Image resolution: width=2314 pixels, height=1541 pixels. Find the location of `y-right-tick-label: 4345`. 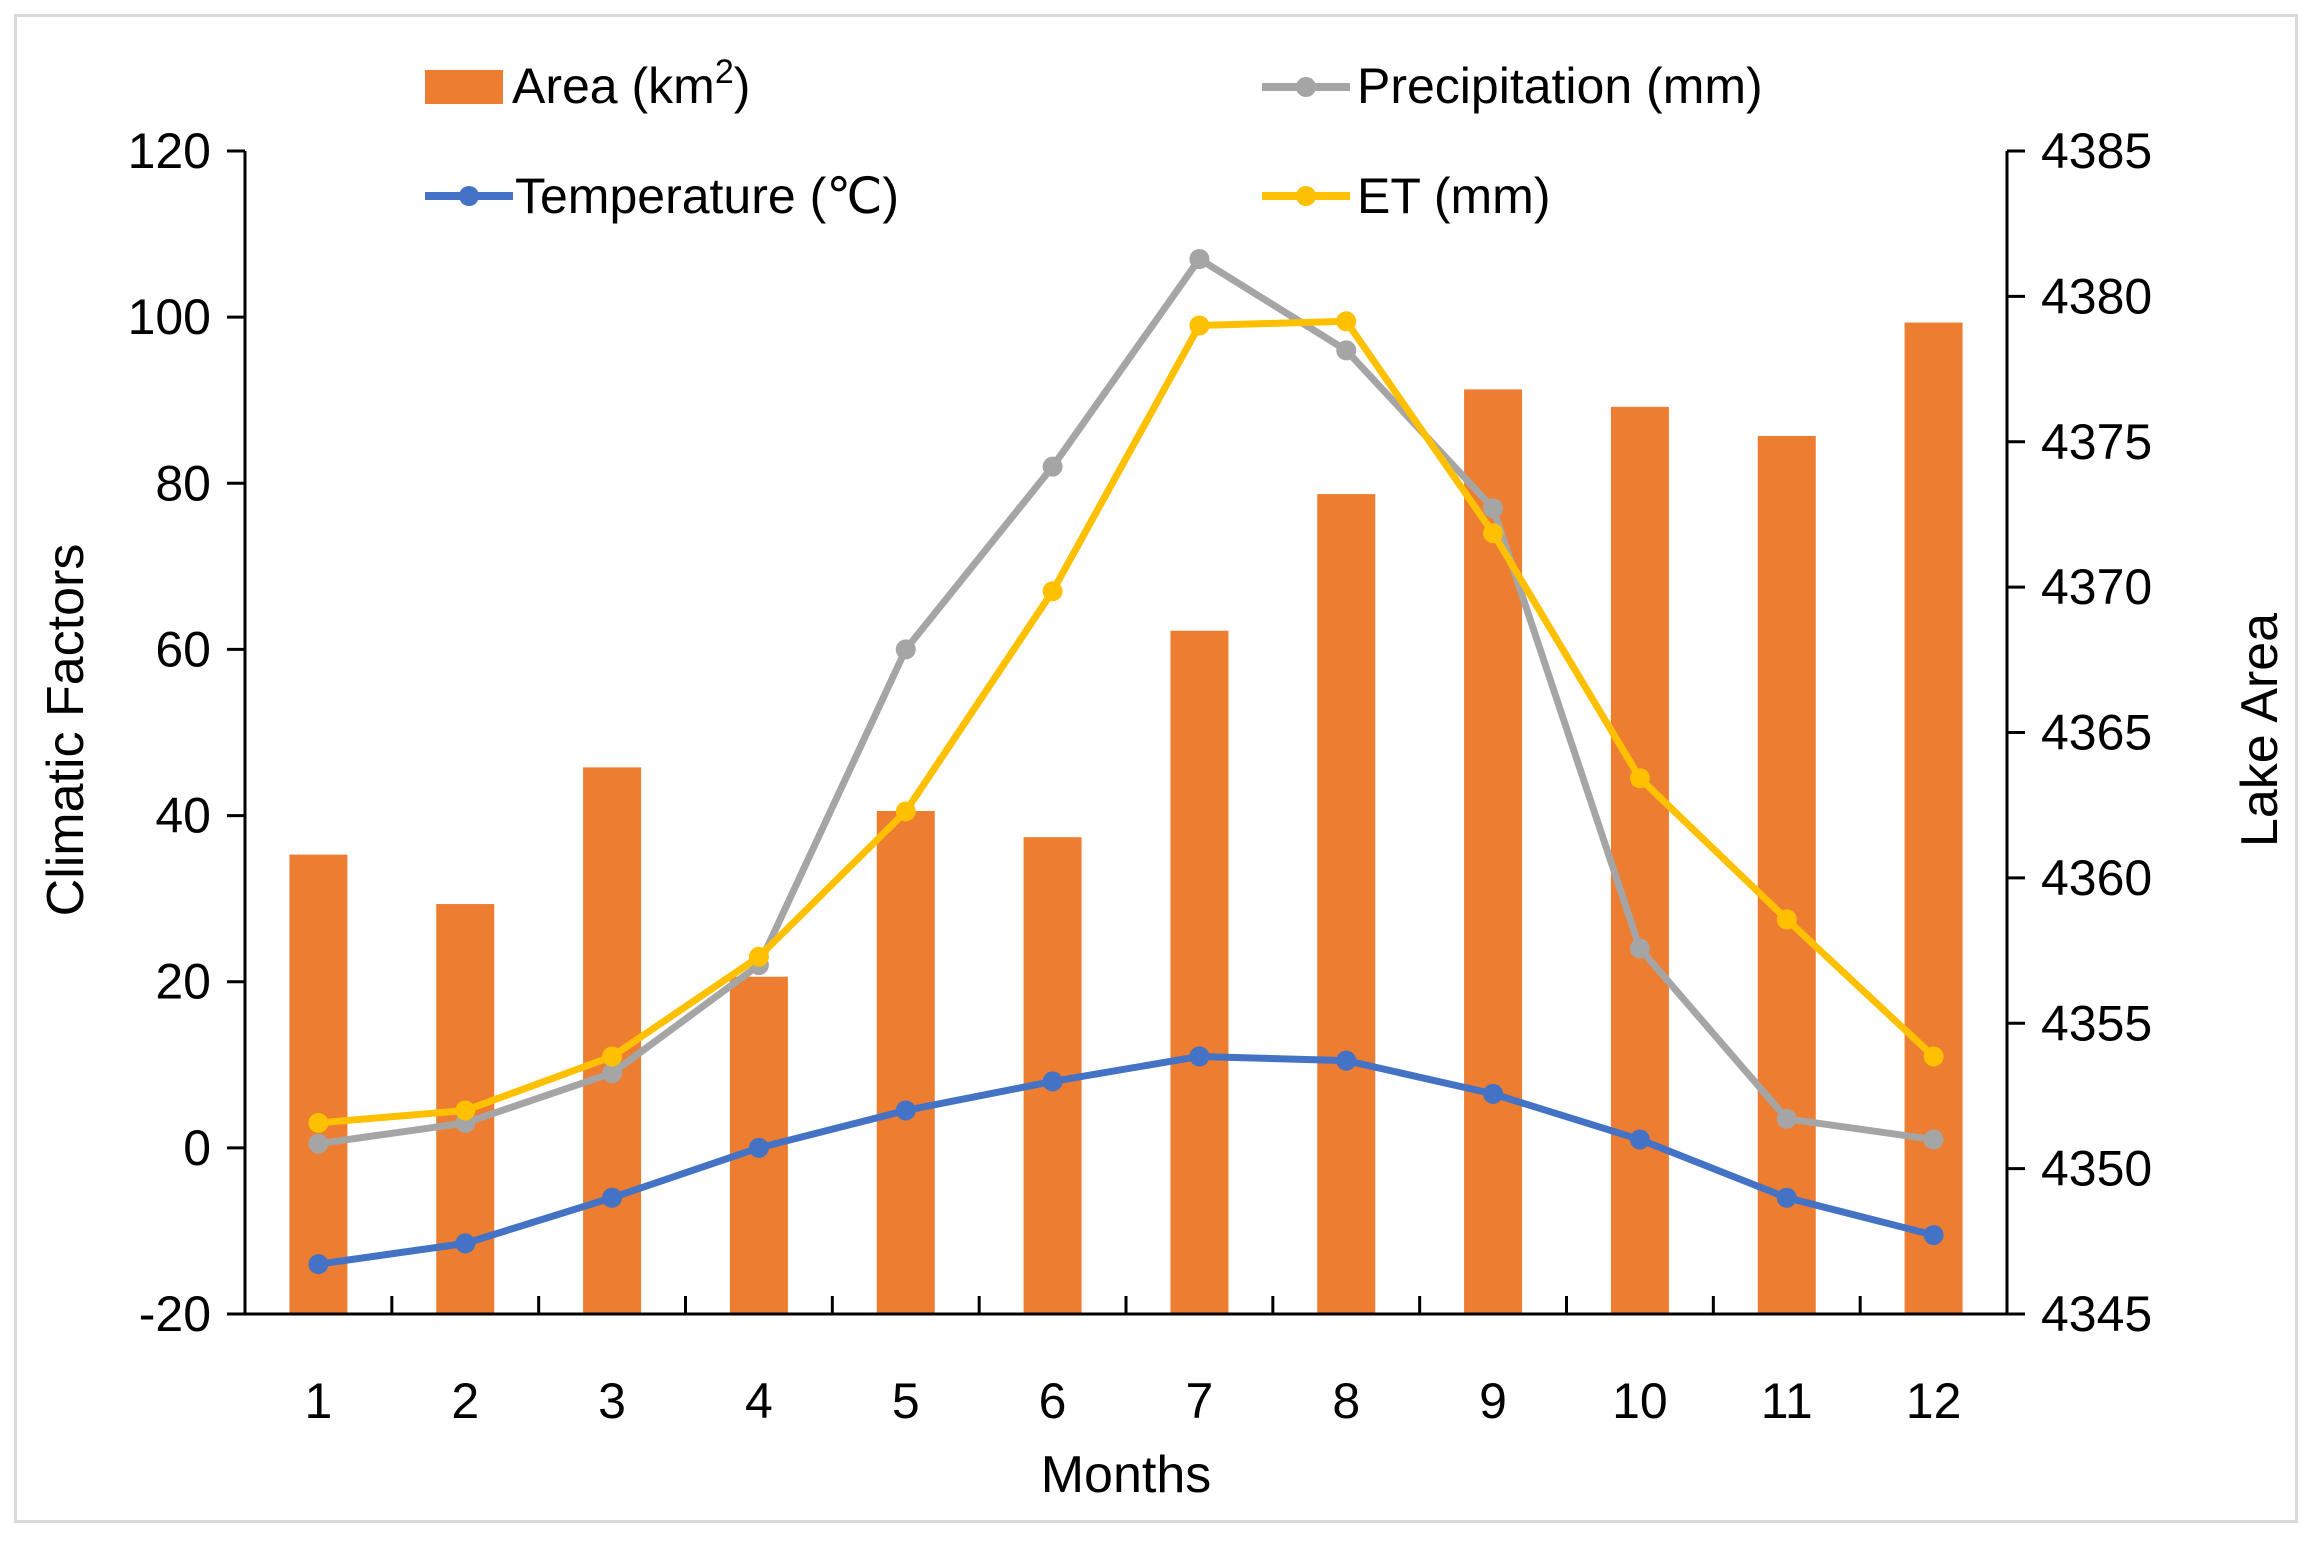

y-right-tick-label: 4345 is located at coordinates (2096, 1314).